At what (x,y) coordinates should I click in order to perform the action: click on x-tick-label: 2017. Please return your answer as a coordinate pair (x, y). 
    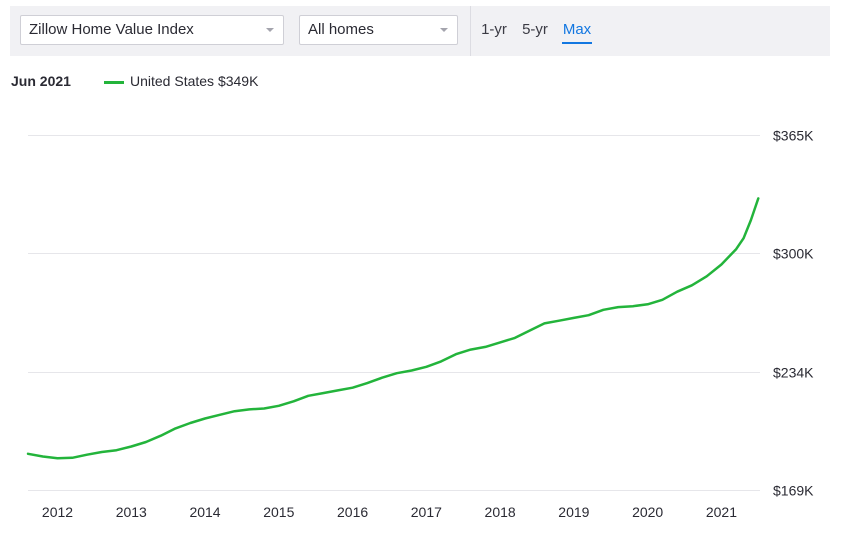
    Looking at the image, I should click on (426, 512).